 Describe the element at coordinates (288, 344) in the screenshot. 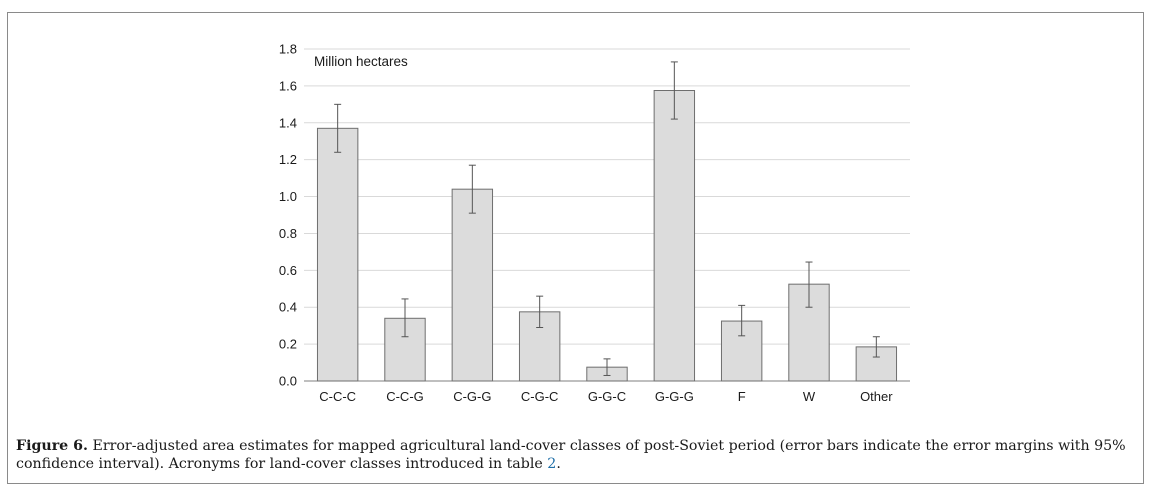

I see `y-tick-label: 0.2` at that location.